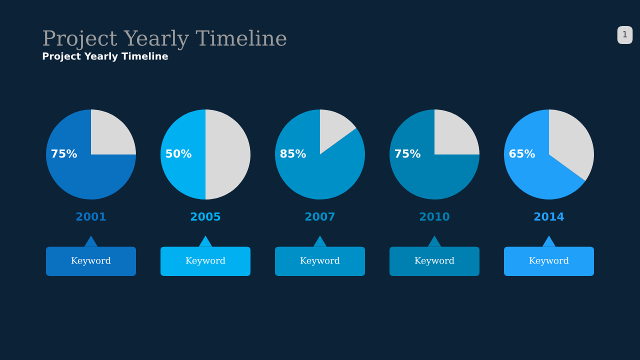 This screenshot has height=360, width=640. Describe the element at coordinates (435, 216) in the screenshot. I see `text: 2010` at that location.